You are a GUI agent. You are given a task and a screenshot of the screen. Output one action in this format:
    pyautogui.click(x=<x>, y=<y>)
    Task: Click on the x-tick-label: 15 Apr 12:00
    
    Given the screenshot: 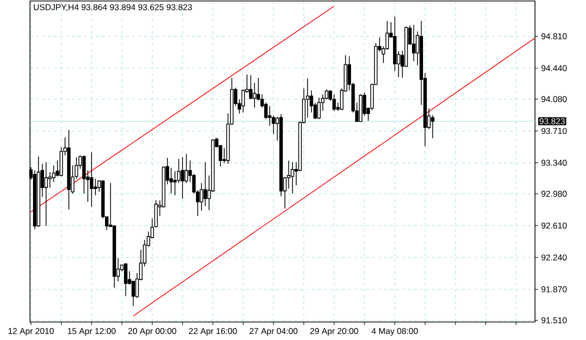 What is the action you would take?
    pyautogui.click(x=92, y=332)
    